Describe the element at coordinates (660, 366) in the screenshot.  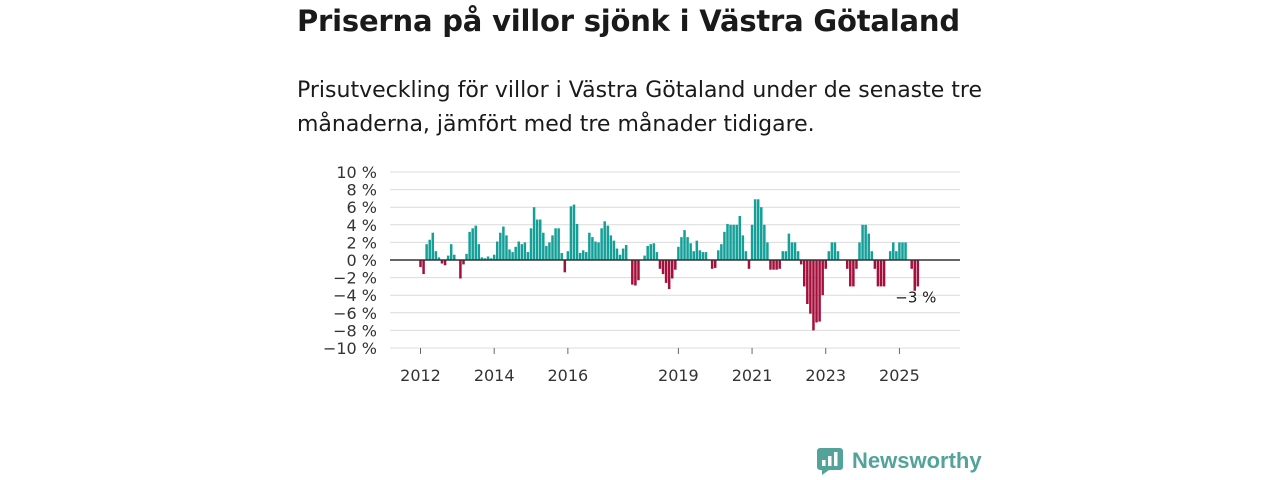
I see `x-axis: 2012 2014 2016 2019 2021 2023 2025` at that location.